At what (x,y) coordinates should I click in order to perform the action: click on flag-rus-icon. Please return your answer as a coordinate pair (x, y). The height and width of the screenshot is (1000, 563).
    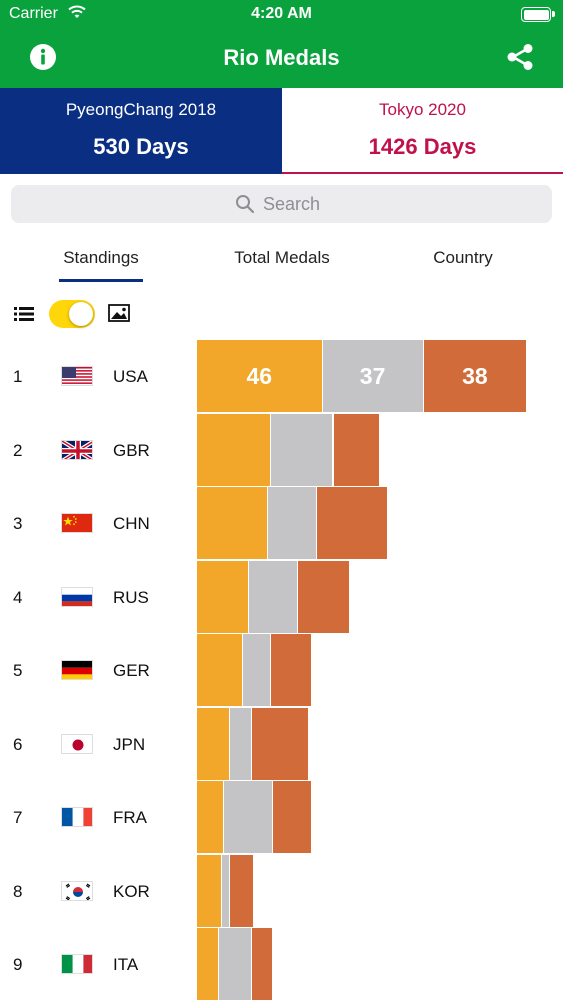
    Looking at the image, I should click on (77, 596).